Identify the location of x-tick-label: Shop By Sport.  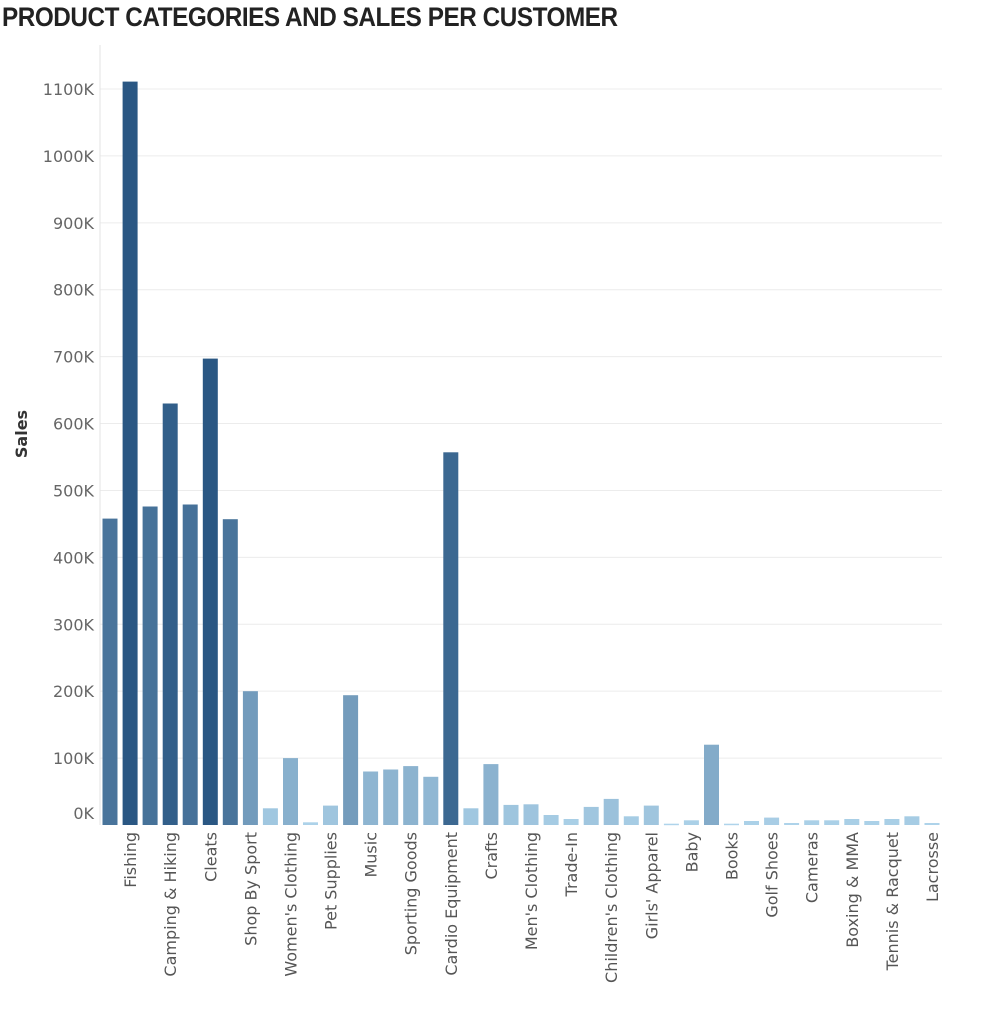
(250, 889).